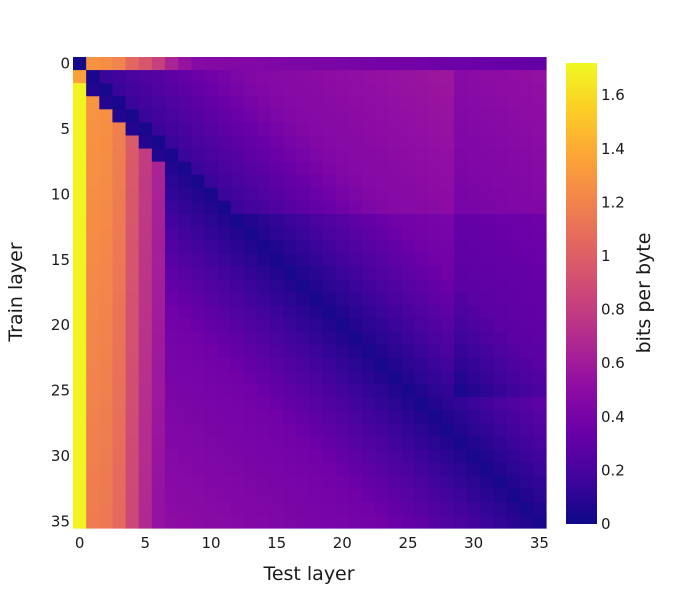  Describe the element at coordinates (613, 470) in the screenshot. I see `colorbar-tick-label: 0.2` at that location.